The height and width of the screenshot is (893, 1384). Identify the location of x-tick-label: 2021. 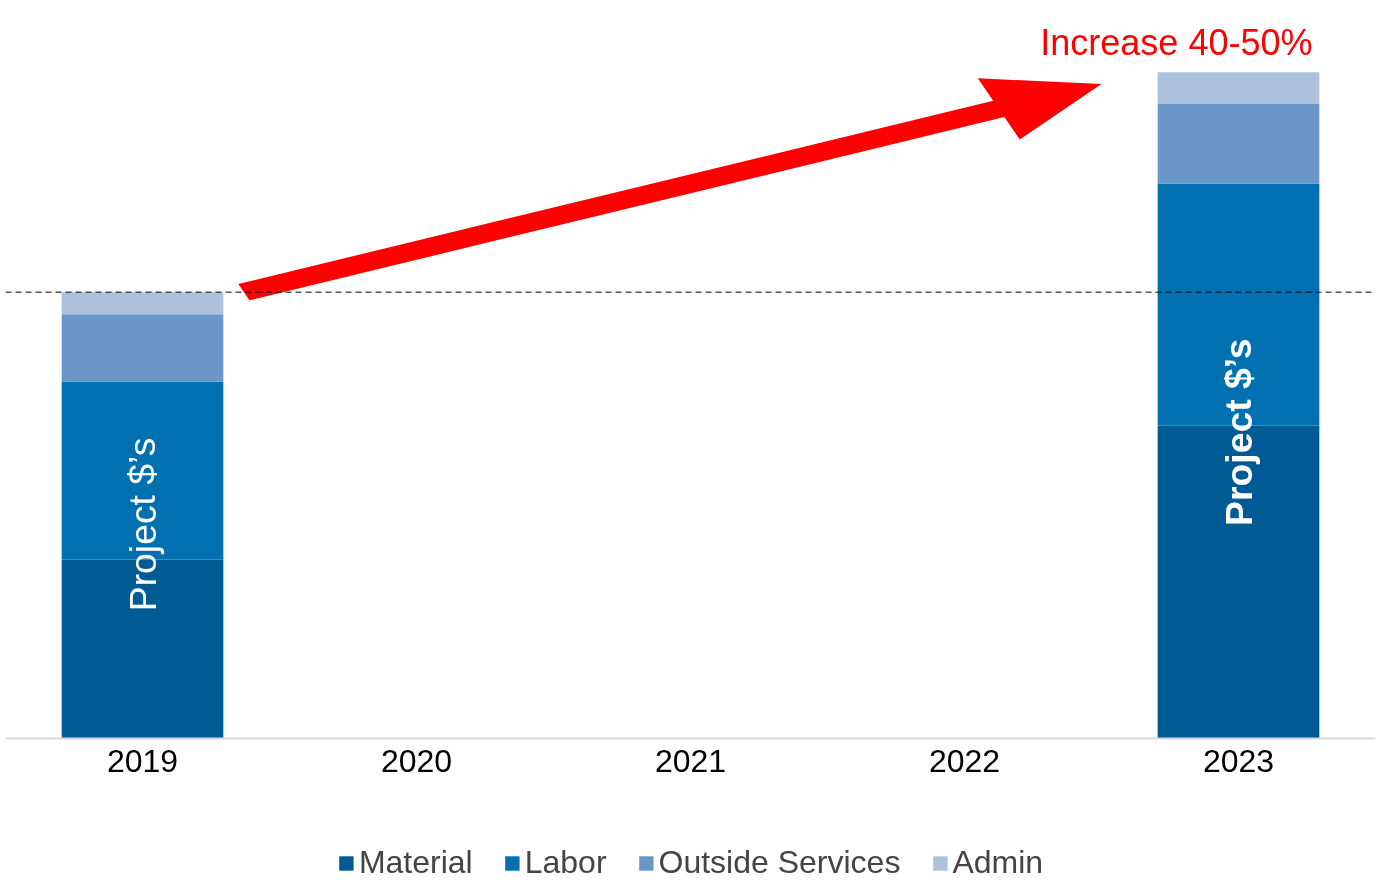
(690, 760).